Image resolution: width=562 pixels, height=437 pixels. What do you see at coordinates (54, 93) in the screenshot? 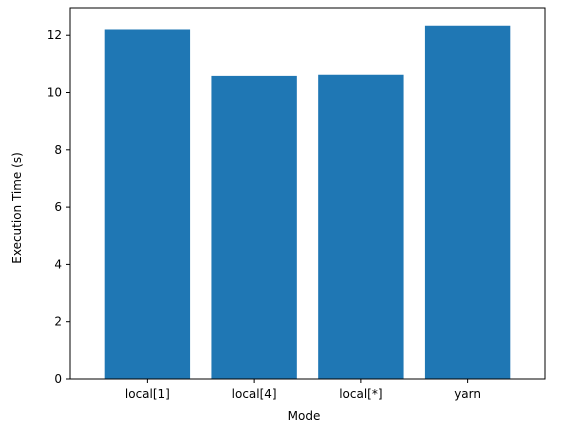
I see `y-tick-label: 10` at bounding box center [54, 93].